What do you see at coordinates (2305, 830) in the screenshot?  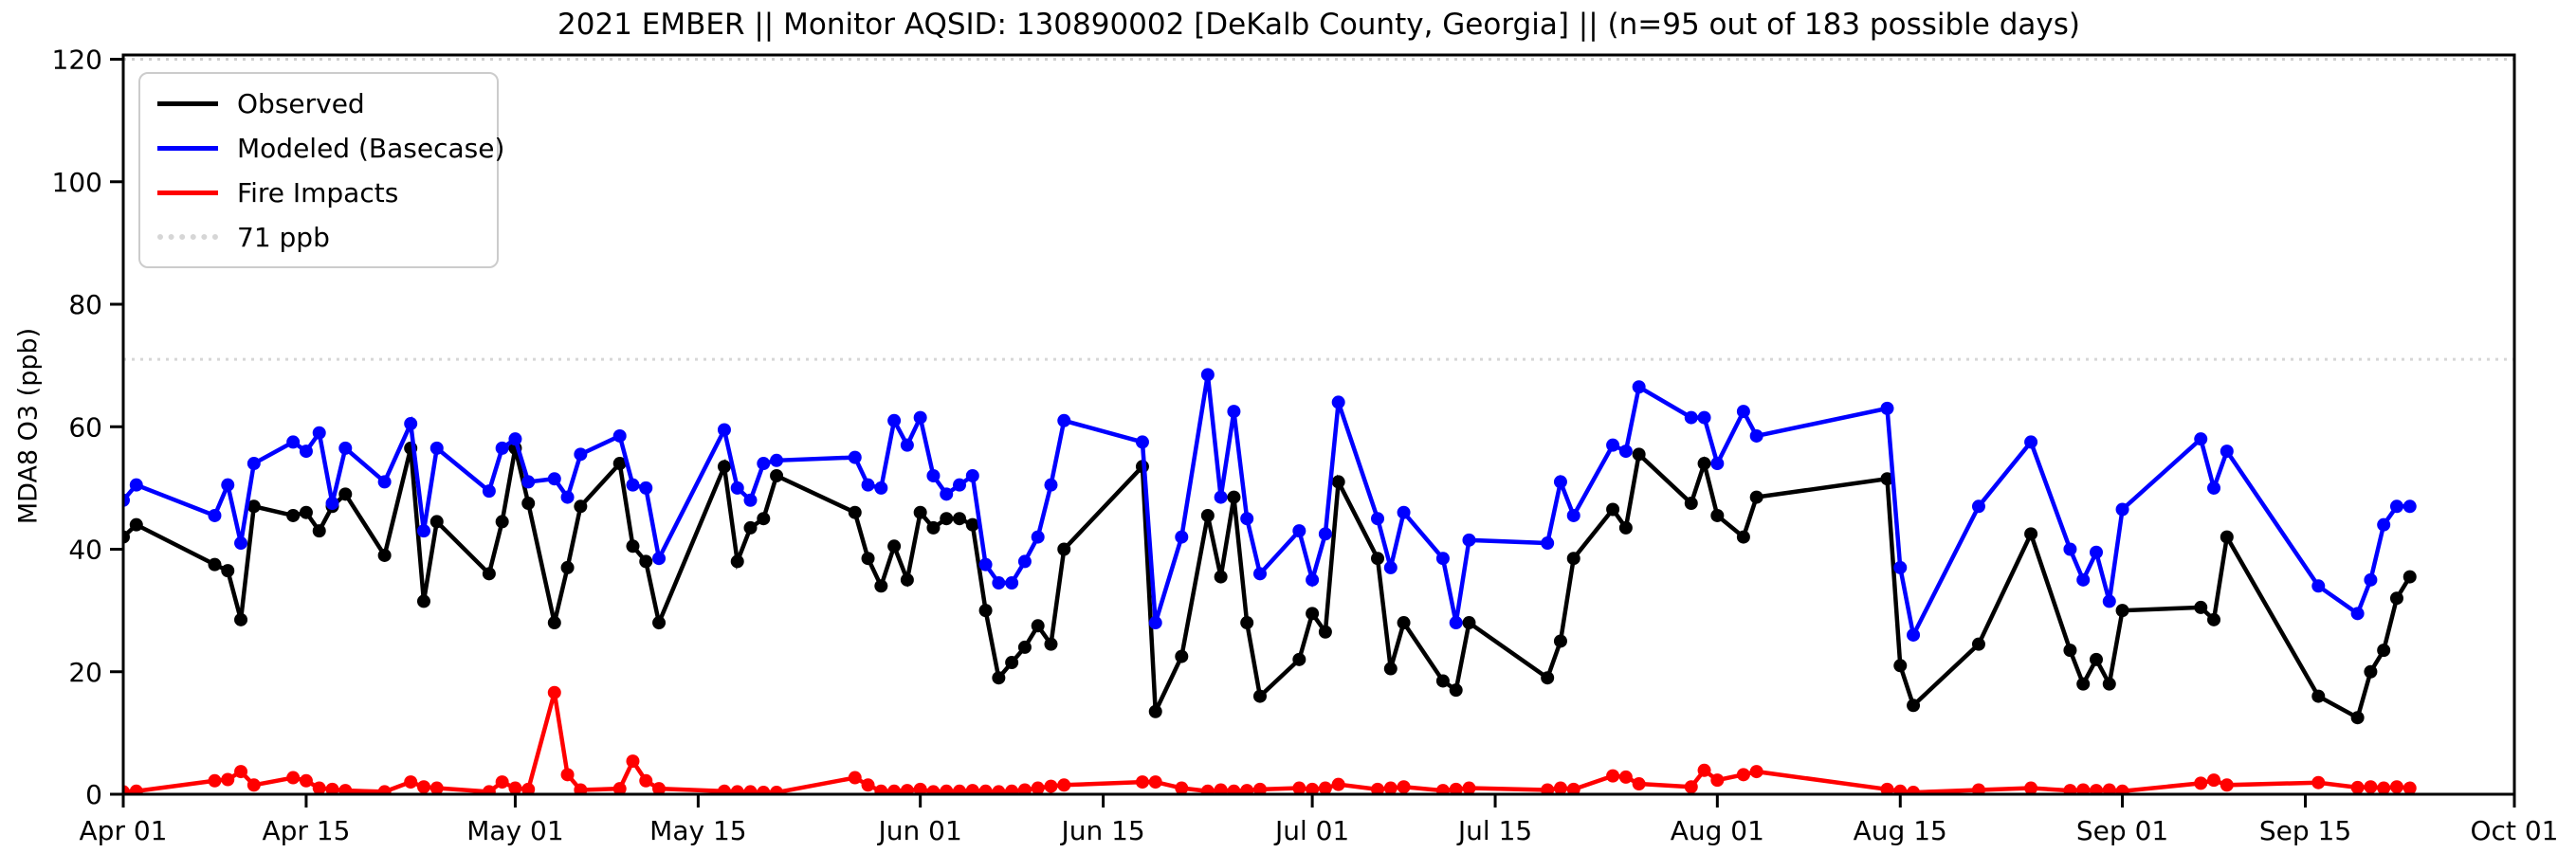 I see `x-tick-label: Sep 15` at bounding box center [2305, 830].